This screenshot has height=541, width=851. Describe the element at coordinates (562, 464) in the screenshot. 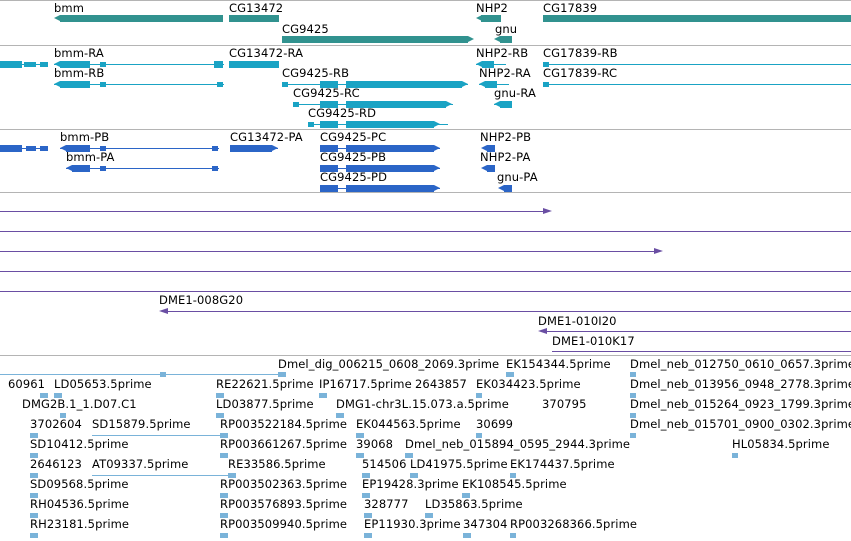

I see `feature-label: EK174437.5prime` at that location.